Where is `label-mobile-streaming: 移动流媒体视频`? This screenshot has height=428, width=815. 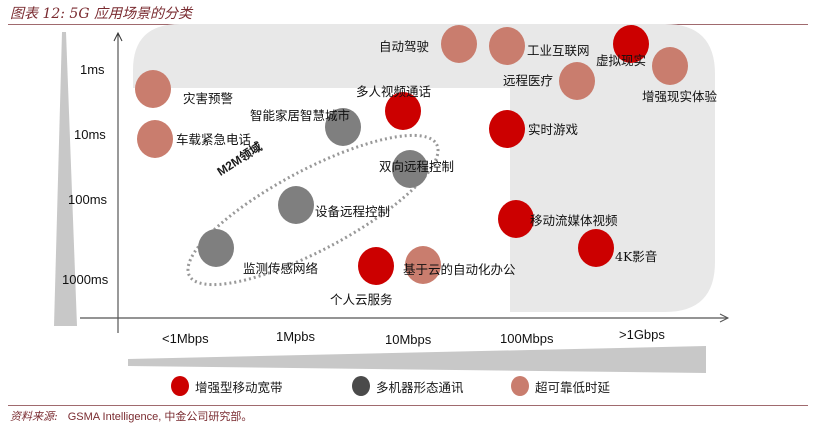
label-mobile-streaming: 移动流媒体视频 is located at coordinates (574, 220).